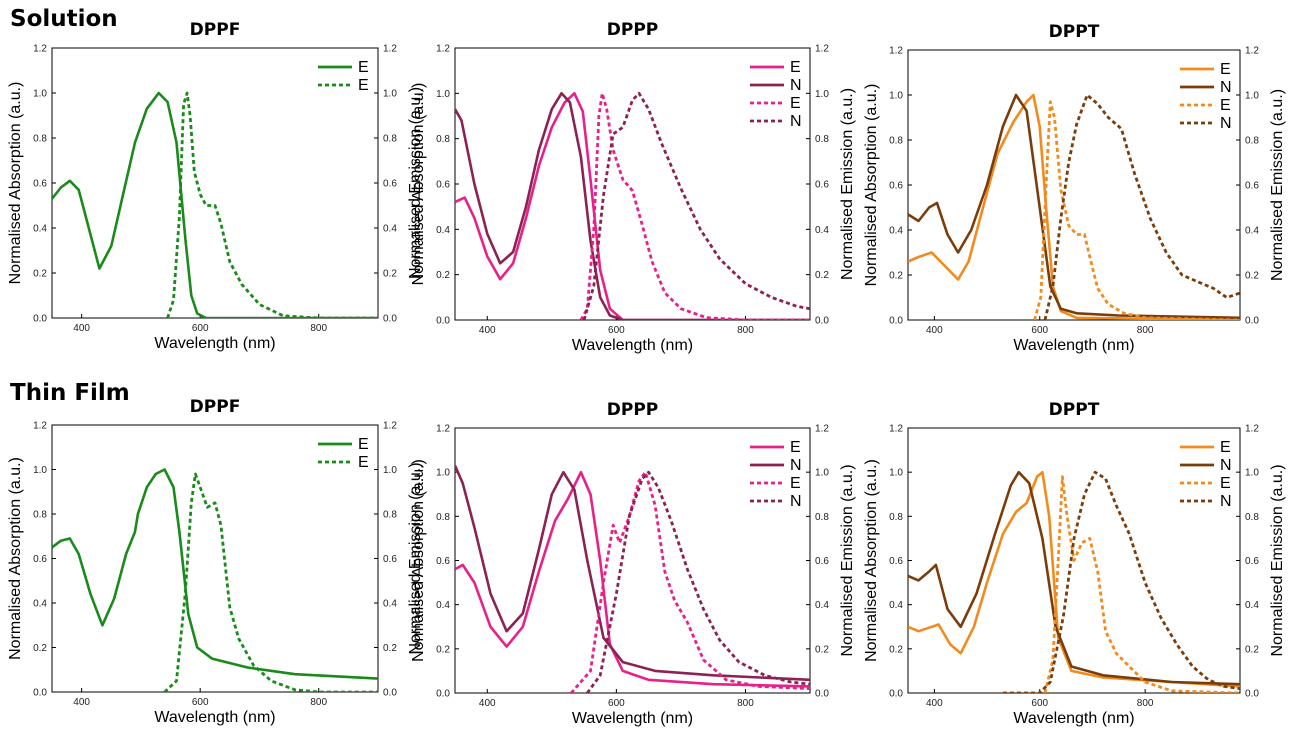  Describe the element at coordinates (318, 328) in the screenshot. I see `x-tick-label: 800` at that location.